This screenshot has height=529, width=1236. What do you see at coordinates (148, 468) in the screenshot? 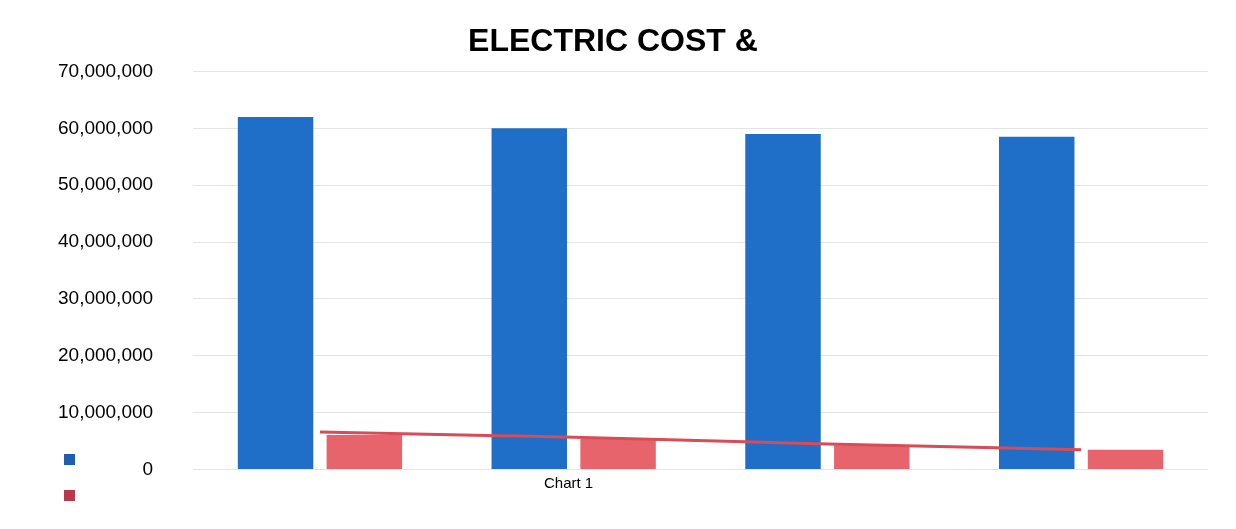
I see `y-tick-label: 0` at bounding box center [148, 468].